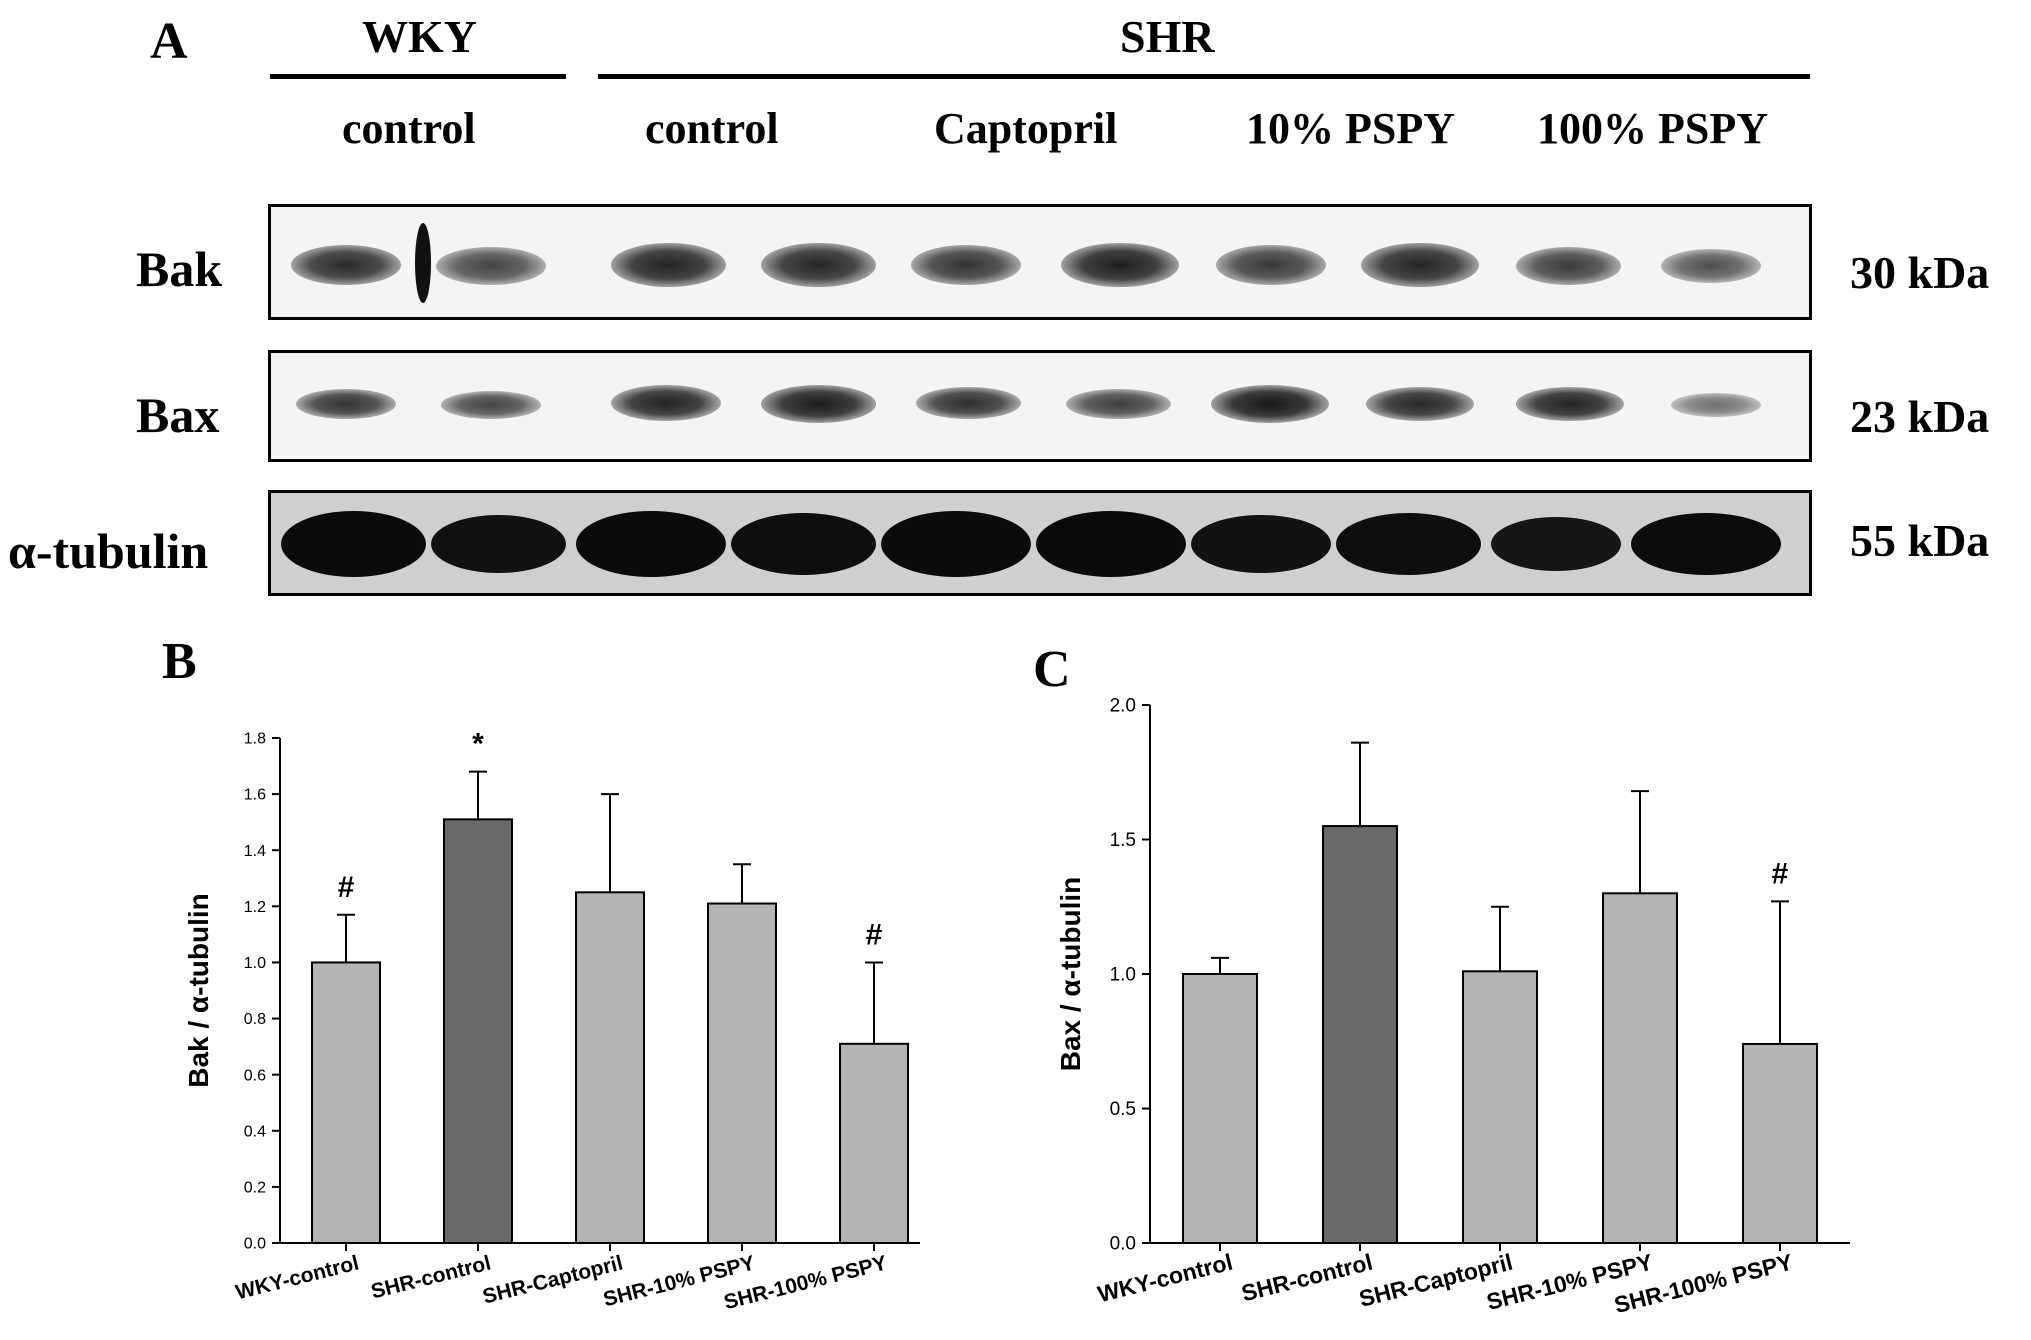 The width and height of the screenshot is (2031, 1340). I want to click on y-tick-label: 0.2, so click(255, 1187).